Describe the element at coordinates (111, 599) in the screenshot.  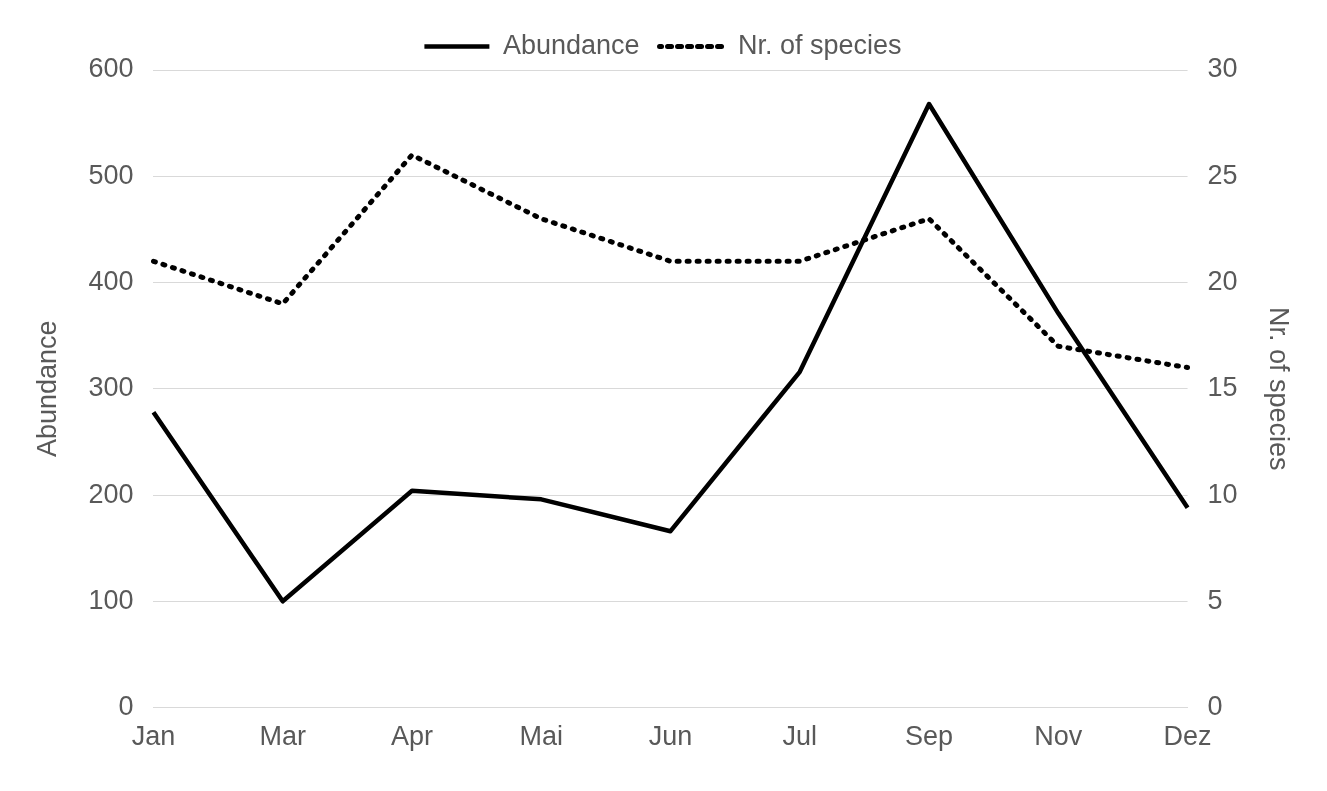
I see `y-tick-label: 100` at that location.